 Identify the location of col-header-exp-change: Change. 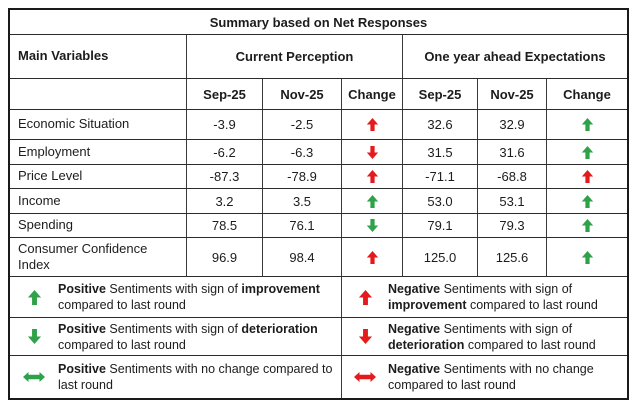
(587, 94).